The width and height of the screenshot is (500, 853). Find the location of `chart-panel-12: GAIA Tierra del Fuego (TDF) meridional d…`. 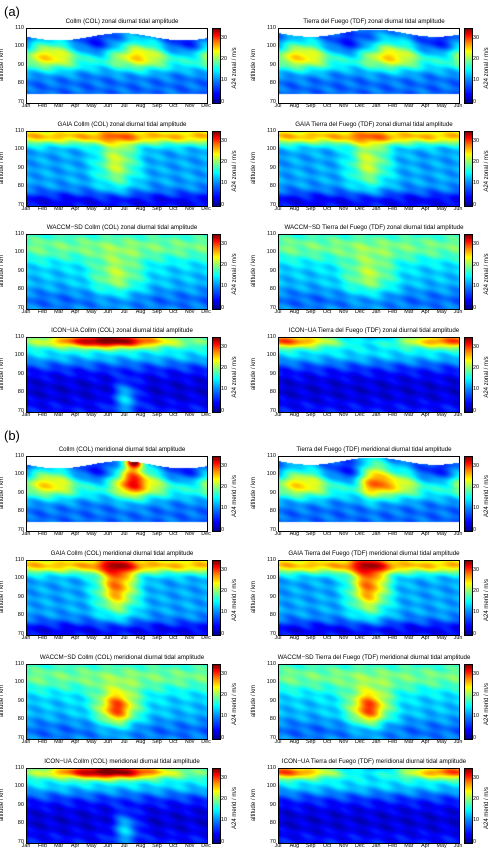

chart-panel-12: GAIA Tierra del Fuego (TDF) meridional d… is located at coordinates (370, 595).